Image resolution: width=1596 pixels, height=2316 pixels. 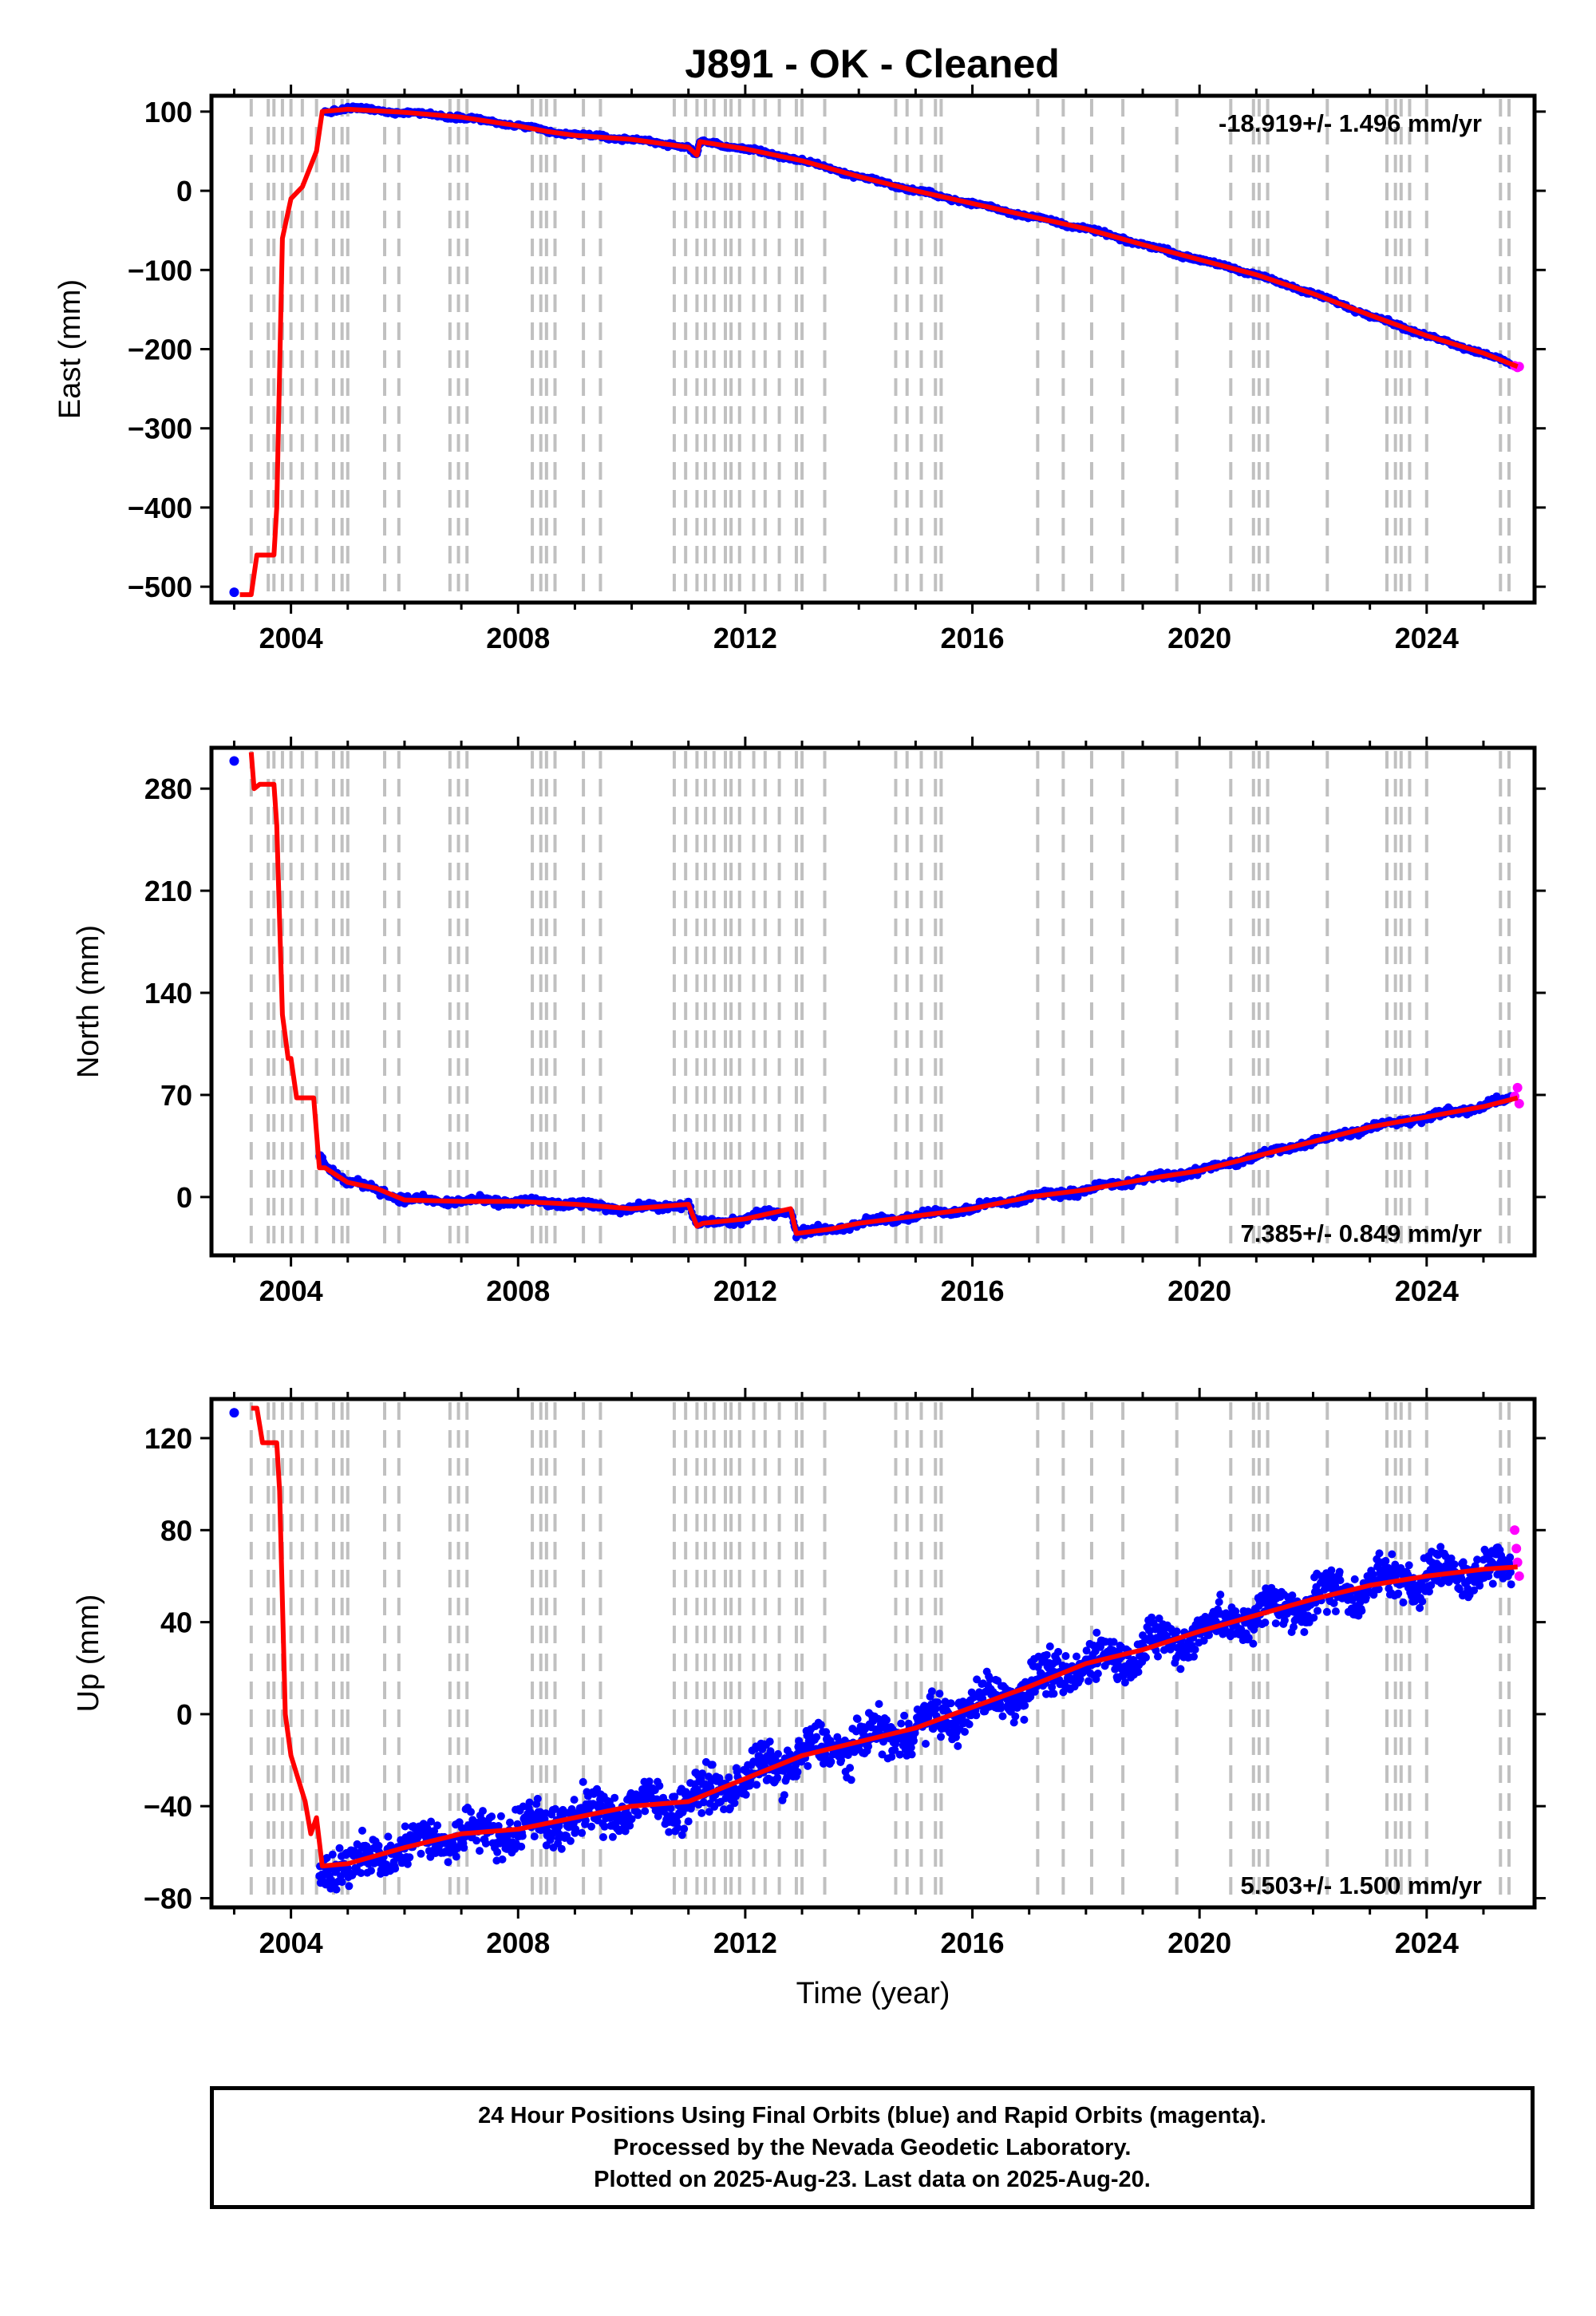 I want to click on up-xtick-label-0: 2004, so click(x=291, y=1943).